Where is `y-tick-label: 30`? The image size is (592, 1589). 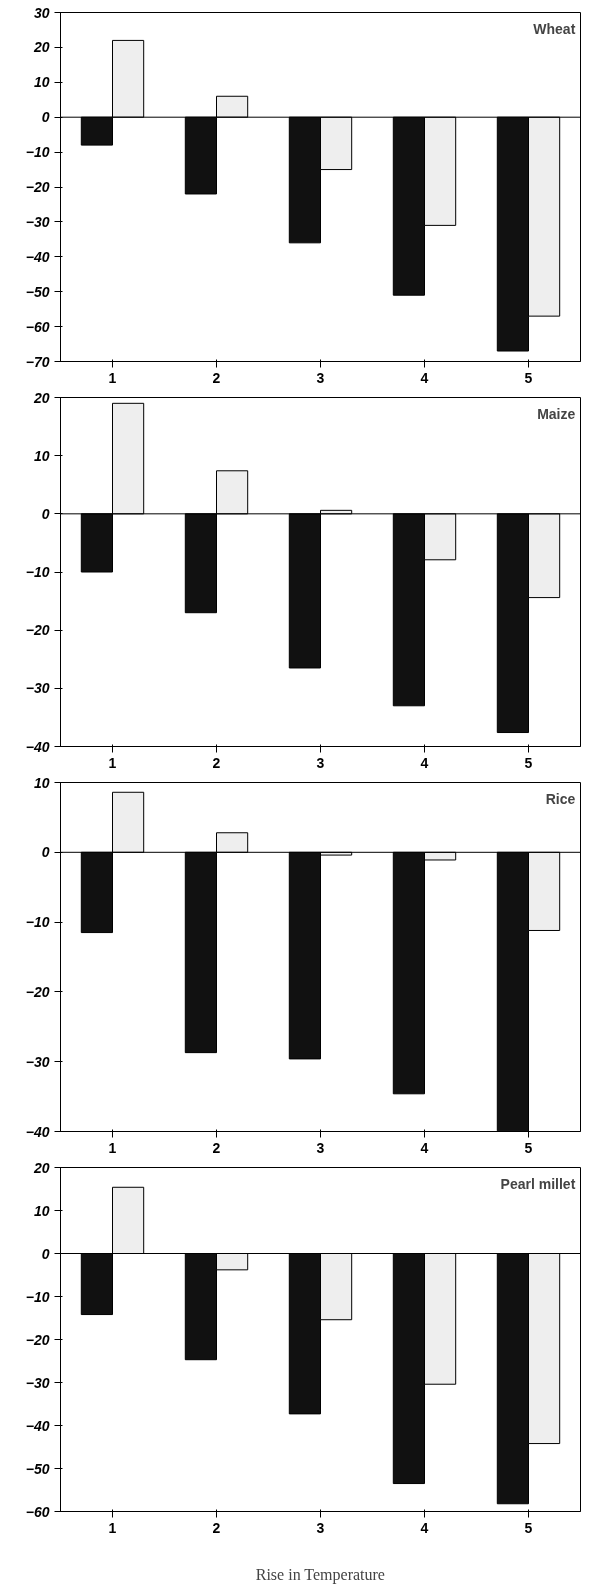
y-tick-label: 30 is located at coordinates (41, 12).